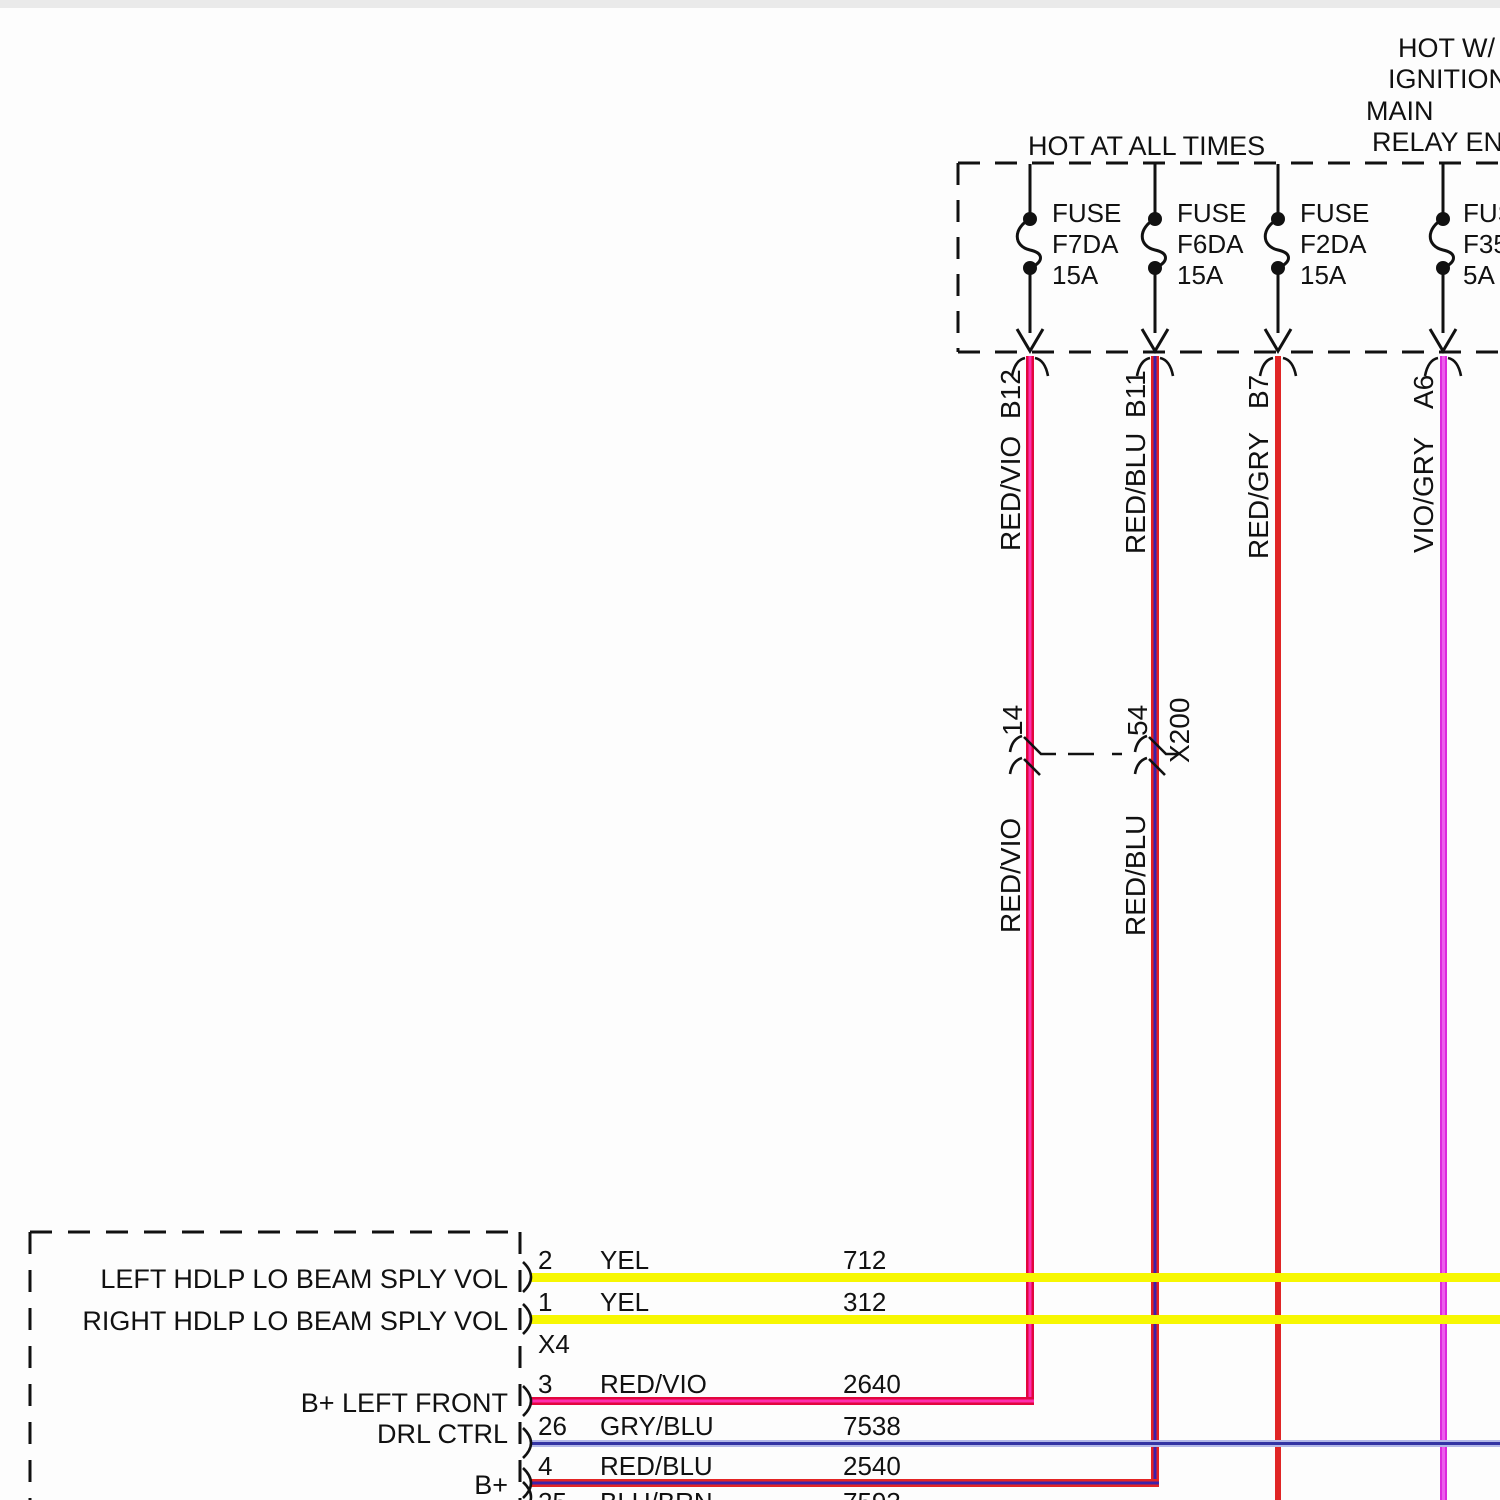 The width and height of the screenshot is (1500, 1500). Describe the element at coordinates (1085, 244) in the screenshot. I see `fuse1-id: F7DA` at that location.